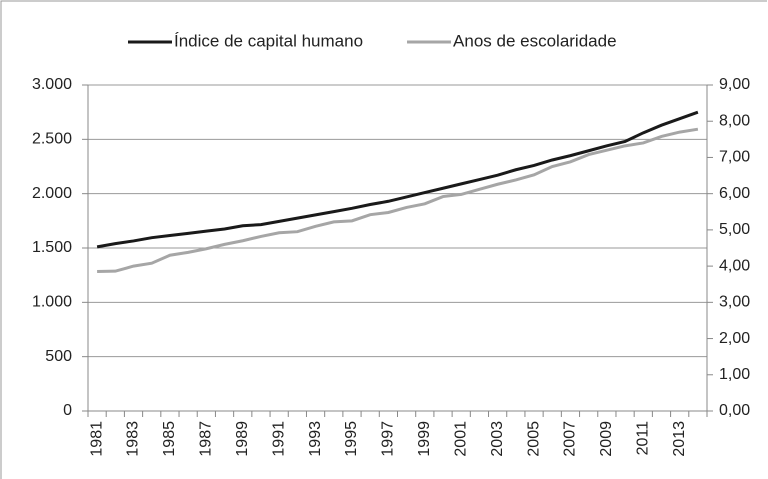 Image resolution: width=768 pixels, height=479 pixels. Describe the element at coordinates (52, 139) in the screenshot. I see `y-tick-label: 2.500` at that location.